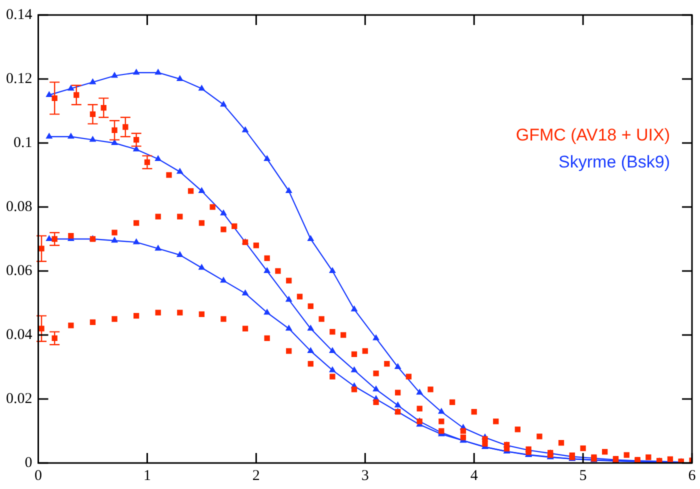 The width and height of the screenshot is (700, 489). I want to click on y-tick-label: 0.06, so click(19, 270).